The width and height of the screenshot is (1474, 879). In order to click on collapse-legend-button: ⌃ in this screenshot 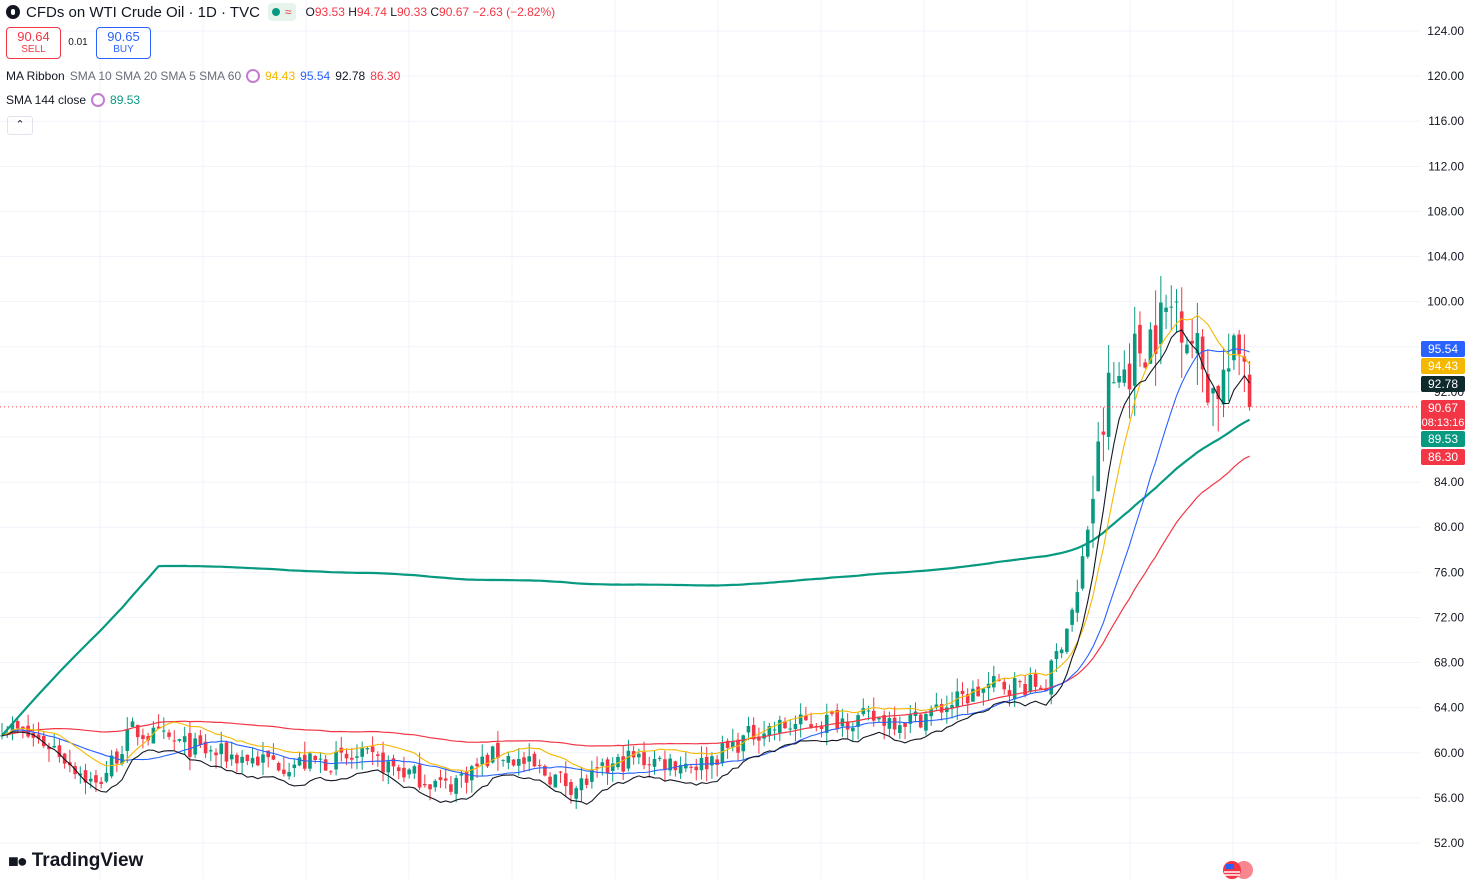, I will do `click(20, 125)`.